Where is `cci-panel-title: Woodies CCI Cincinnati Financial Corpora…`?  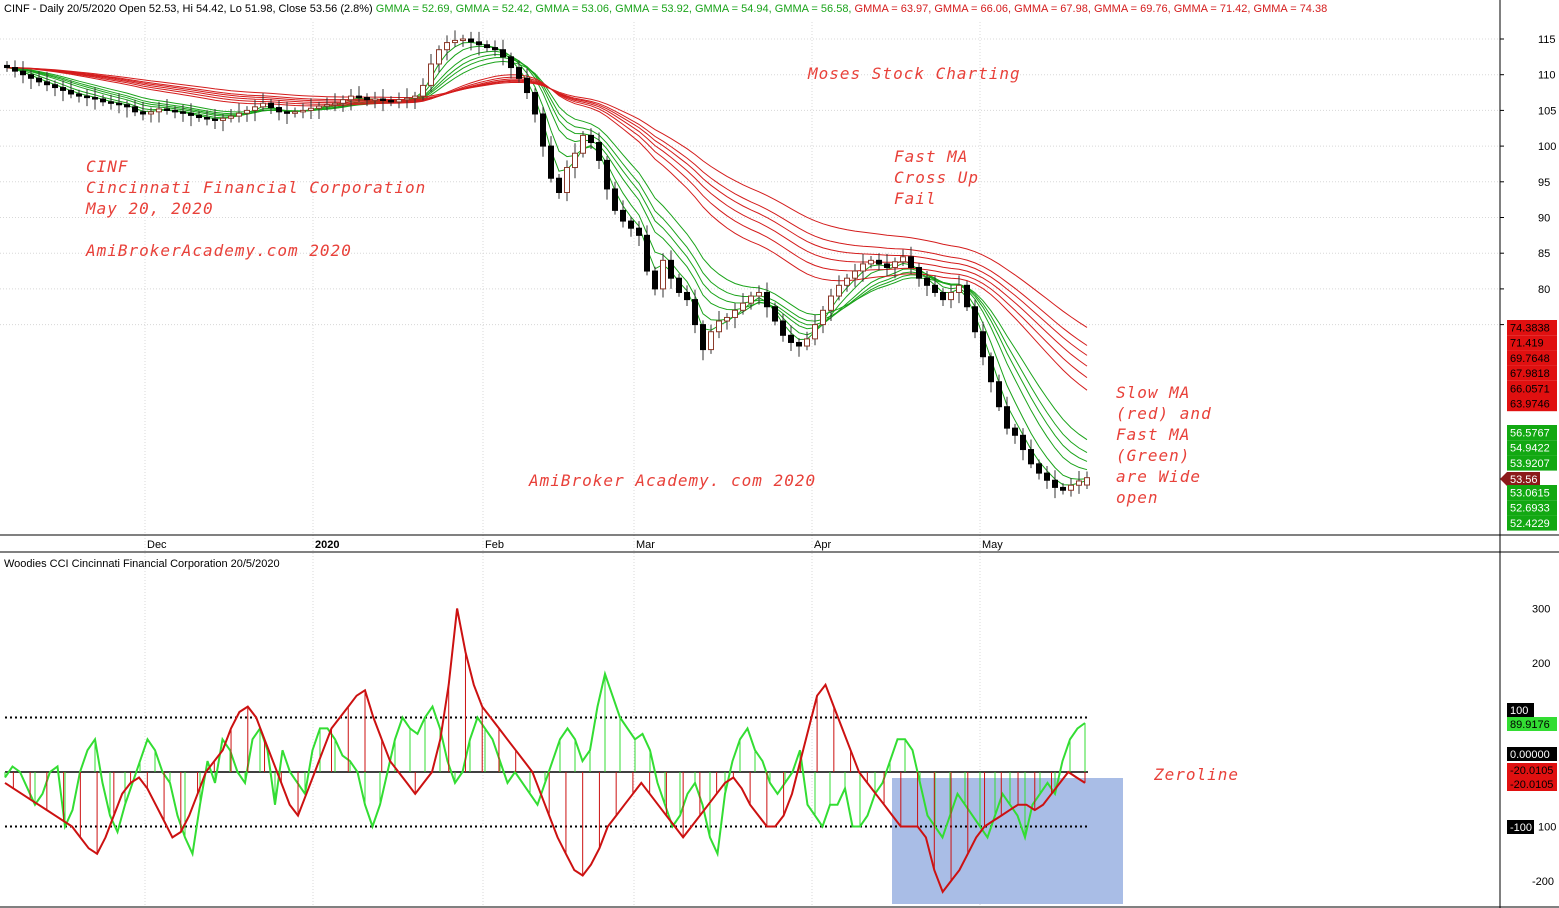
cci-panel-title: Woodies CCI Cincinnati Financial Corpora… is located at coordinates (142, 564).